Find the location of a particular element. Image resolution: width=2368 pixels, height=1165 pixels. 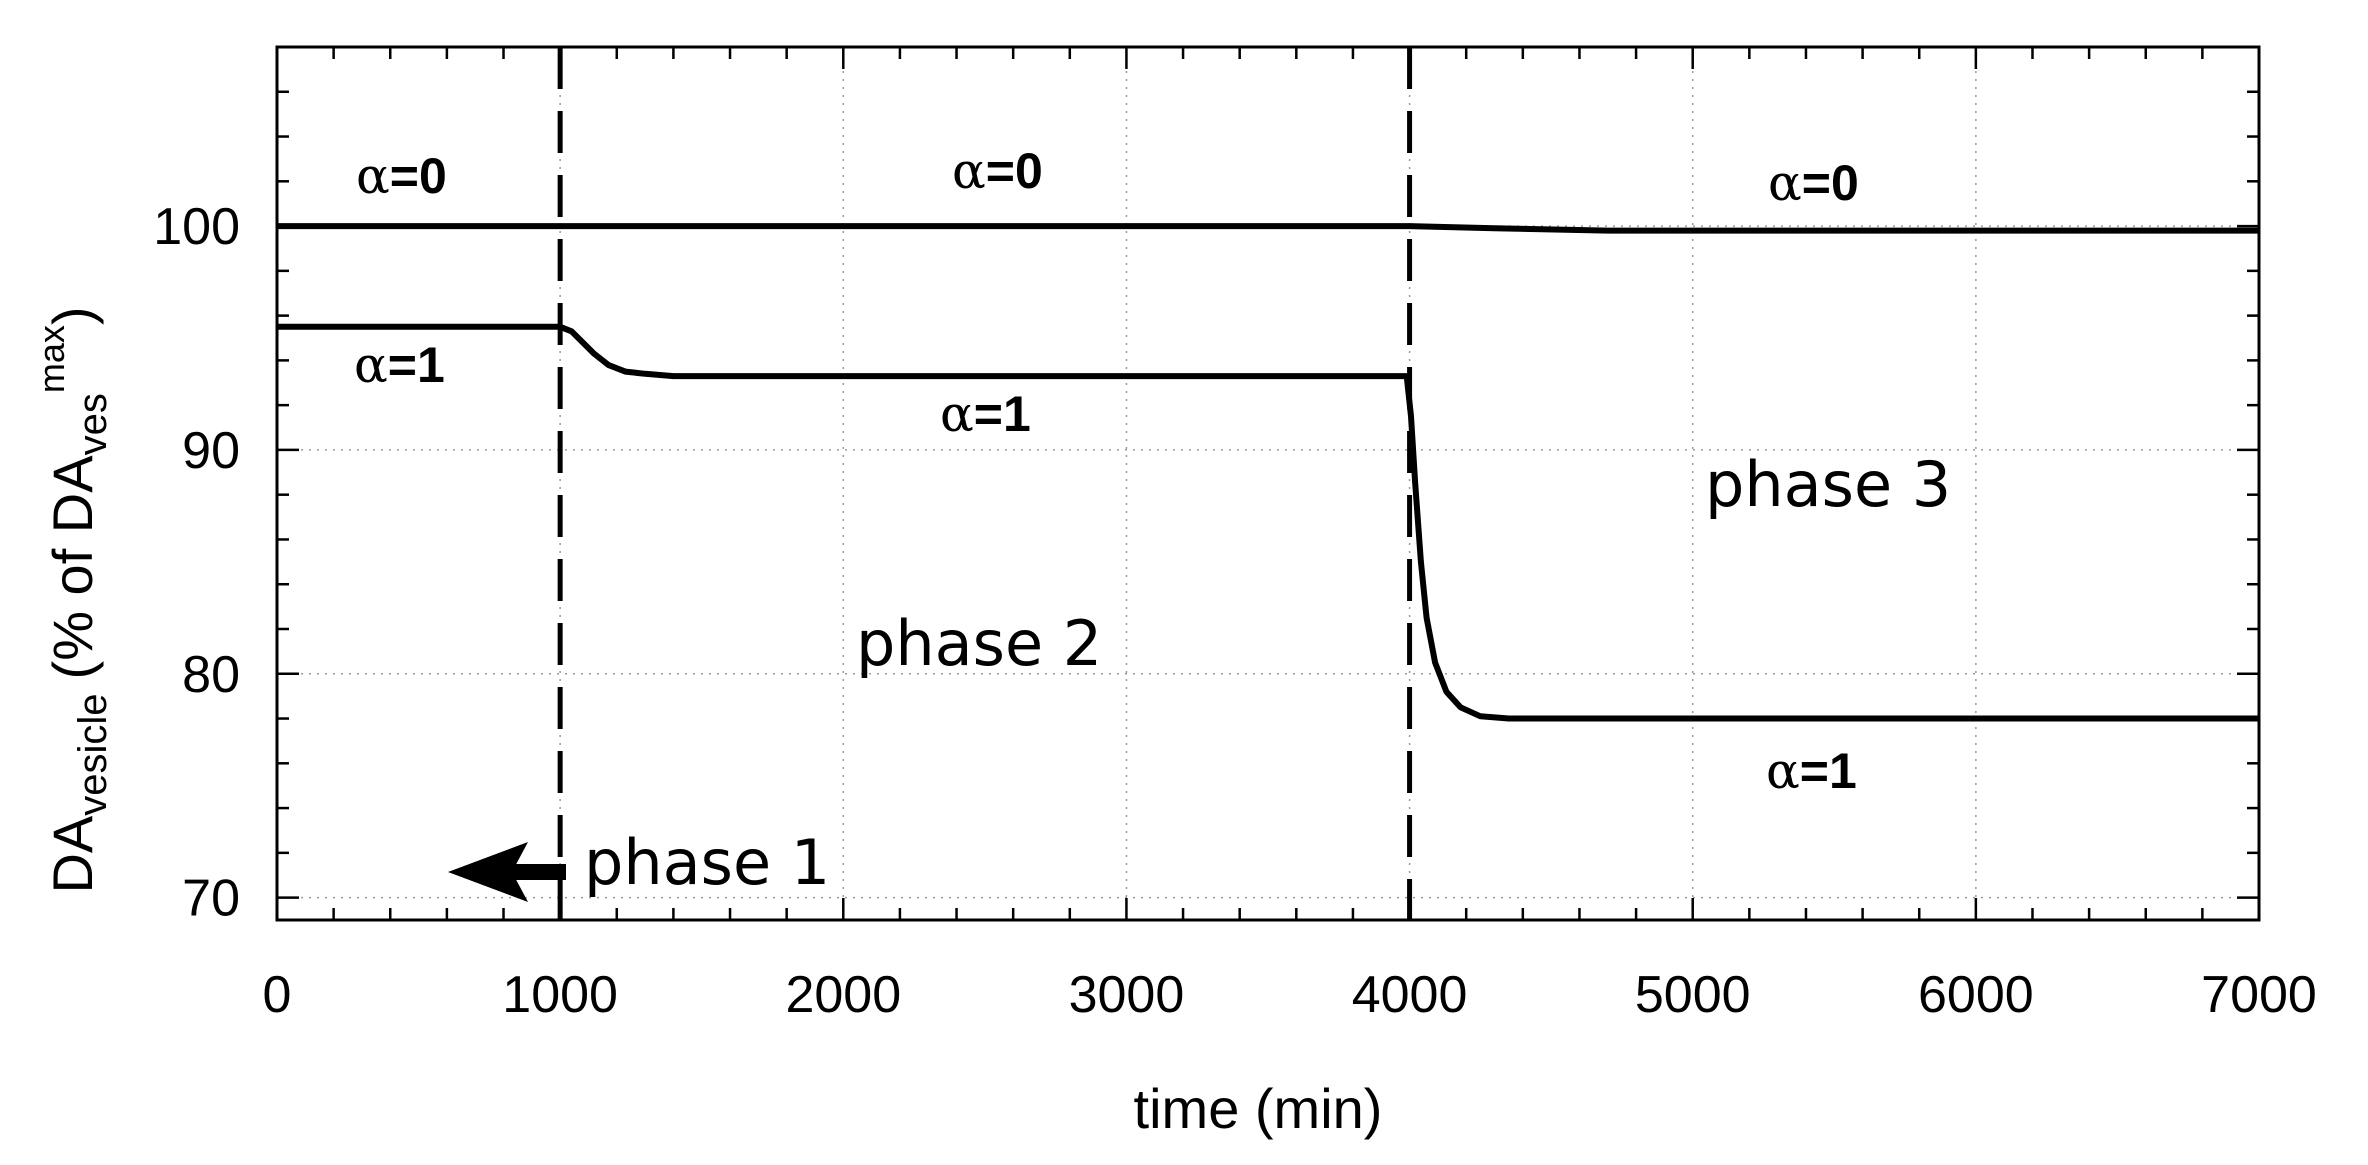

x-tick-label: 5000 is located at coordinates (1693, 995).